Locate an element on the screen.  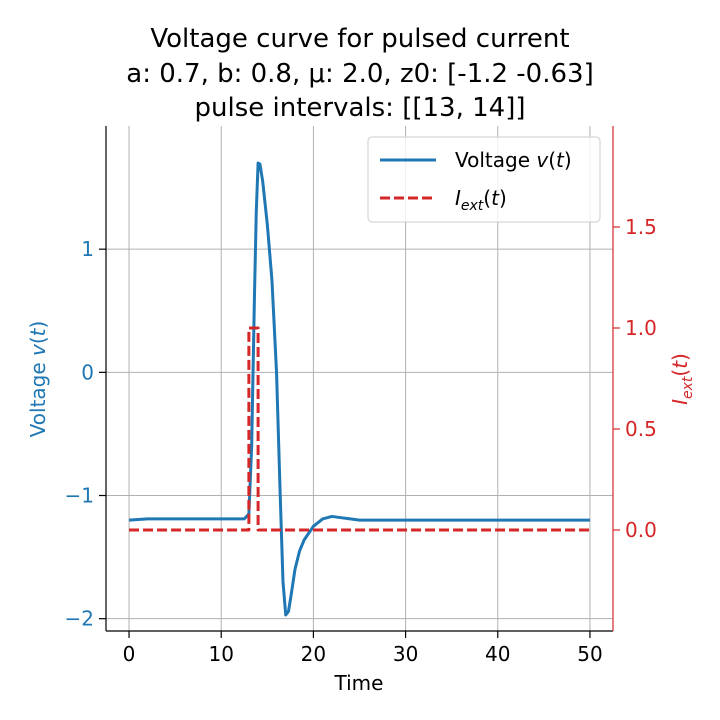
x-tick-label: 10 is located at coordinates (221, 654).